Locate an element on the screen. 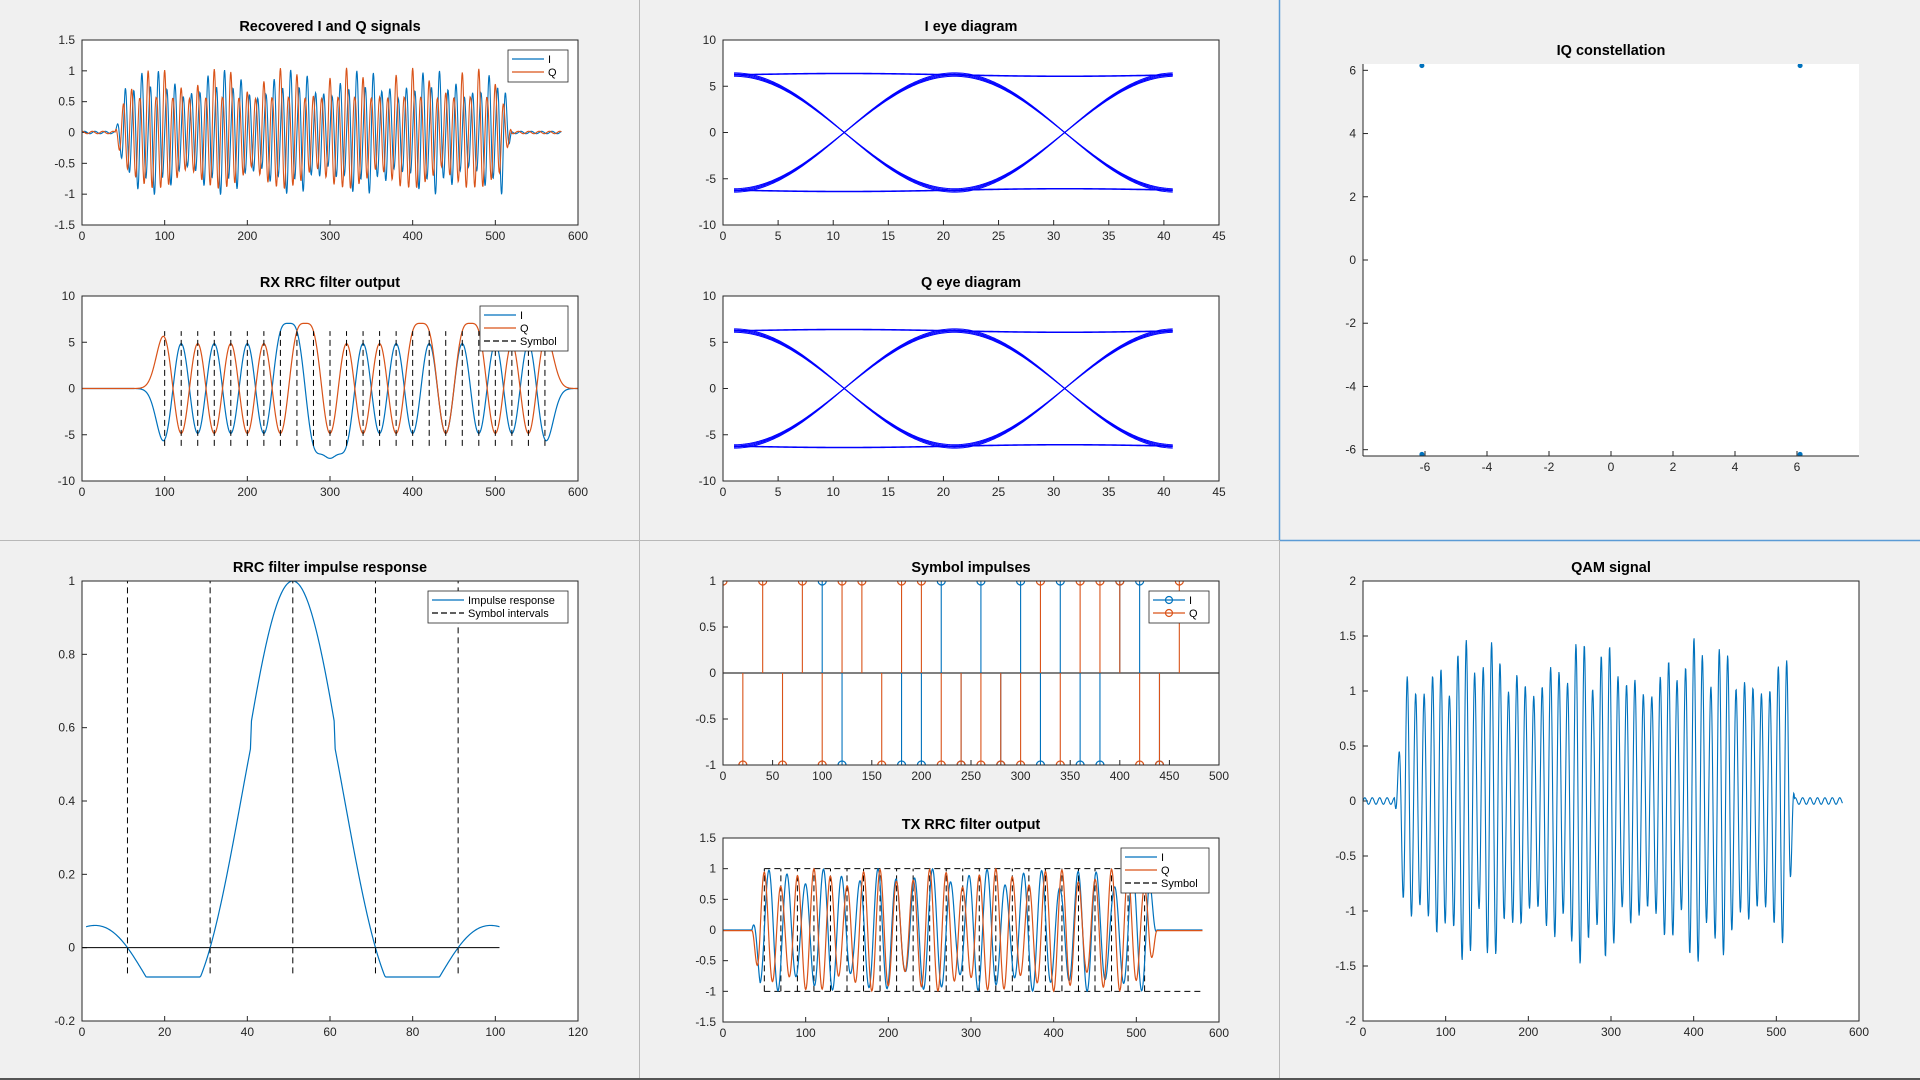  series-i is located at coordinates (963, 930).